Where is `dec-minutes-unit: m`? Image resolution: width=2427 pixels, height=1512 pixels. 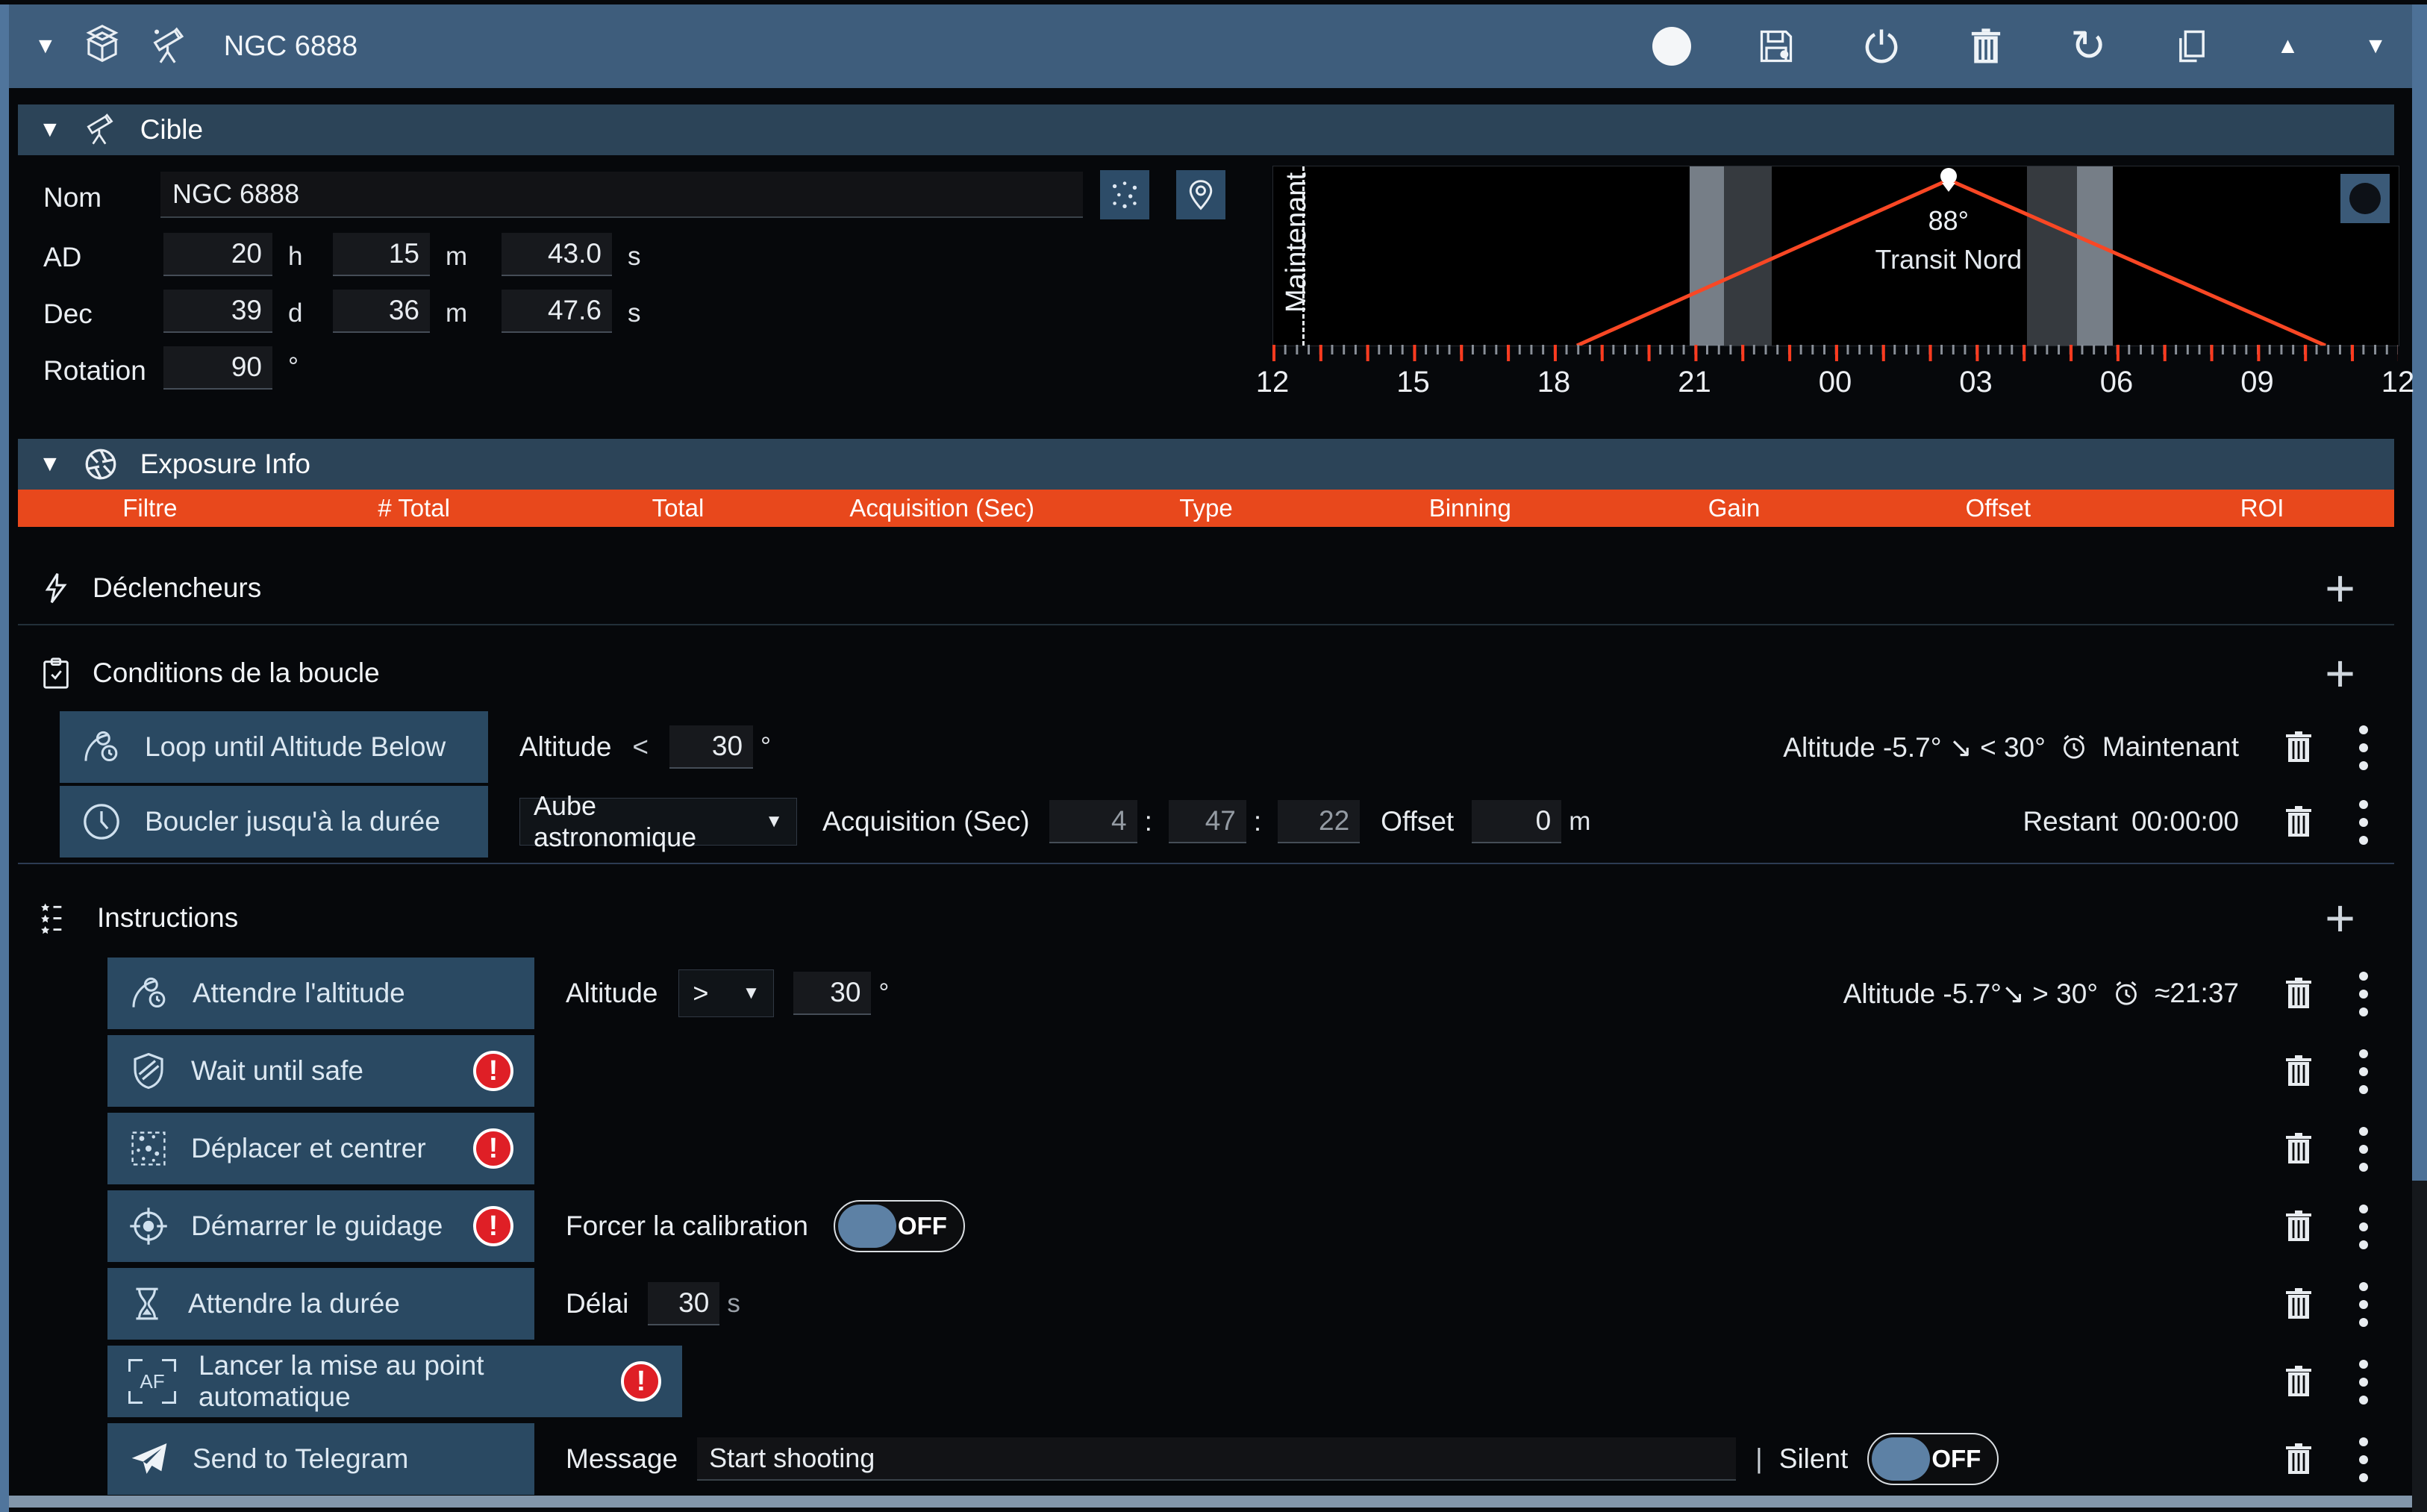 dec-minutes-unit: m is located at coordinates (457, 313).